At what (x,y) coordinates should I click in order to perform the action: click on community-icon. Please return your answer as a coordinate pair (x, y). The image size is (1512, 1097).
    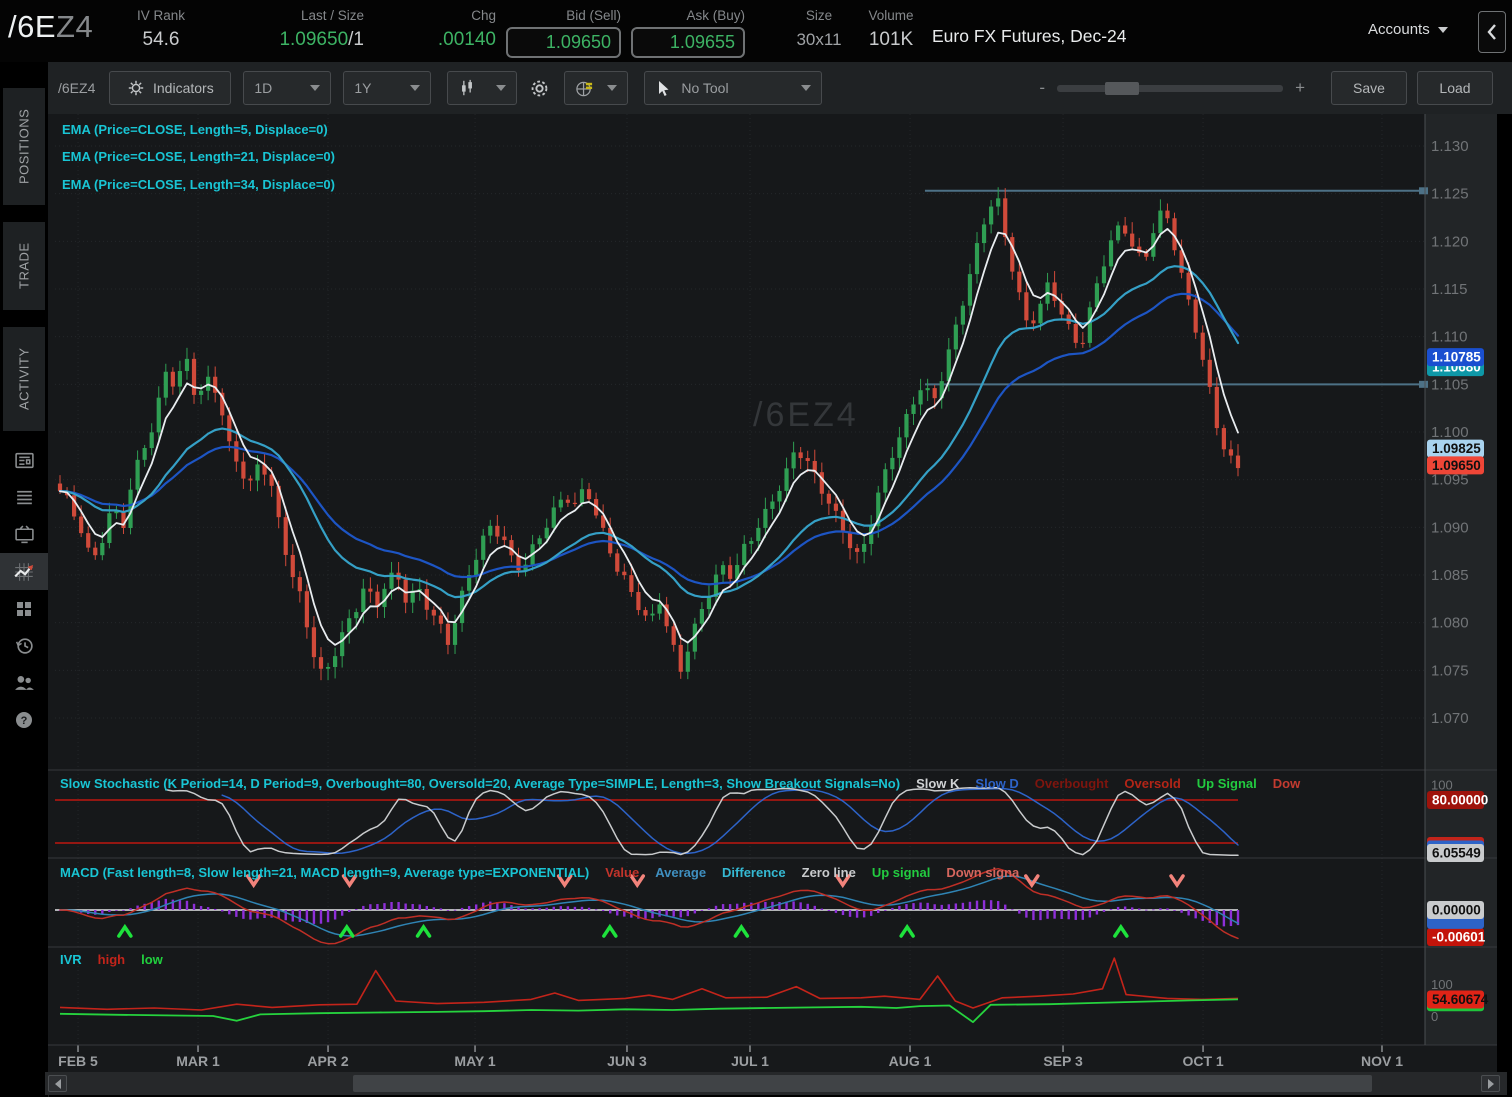
    Looking at the image, I should click on (24, 682).